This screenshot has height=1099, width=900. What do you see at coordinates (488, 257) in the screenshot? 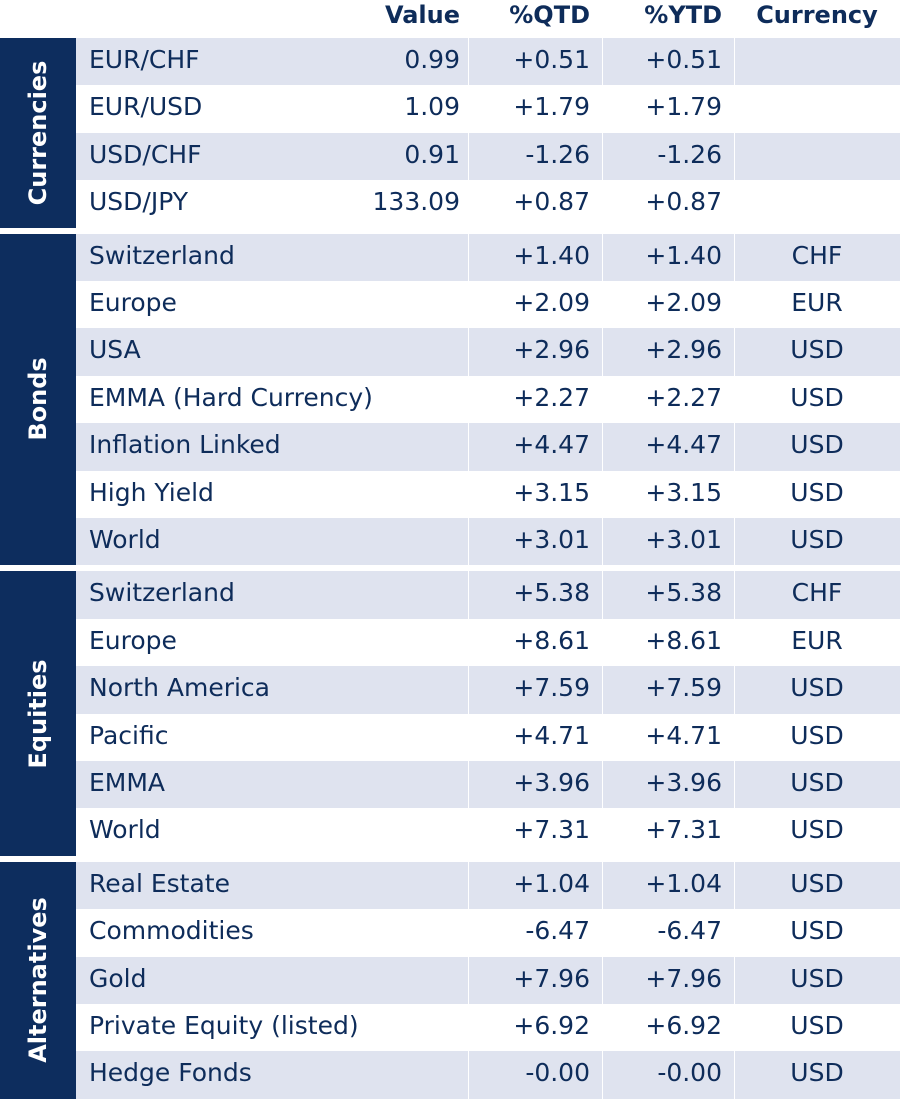
I see `table-row: Switzerland +1.40 +1.40 CHF` at bounding box center [488, 257].